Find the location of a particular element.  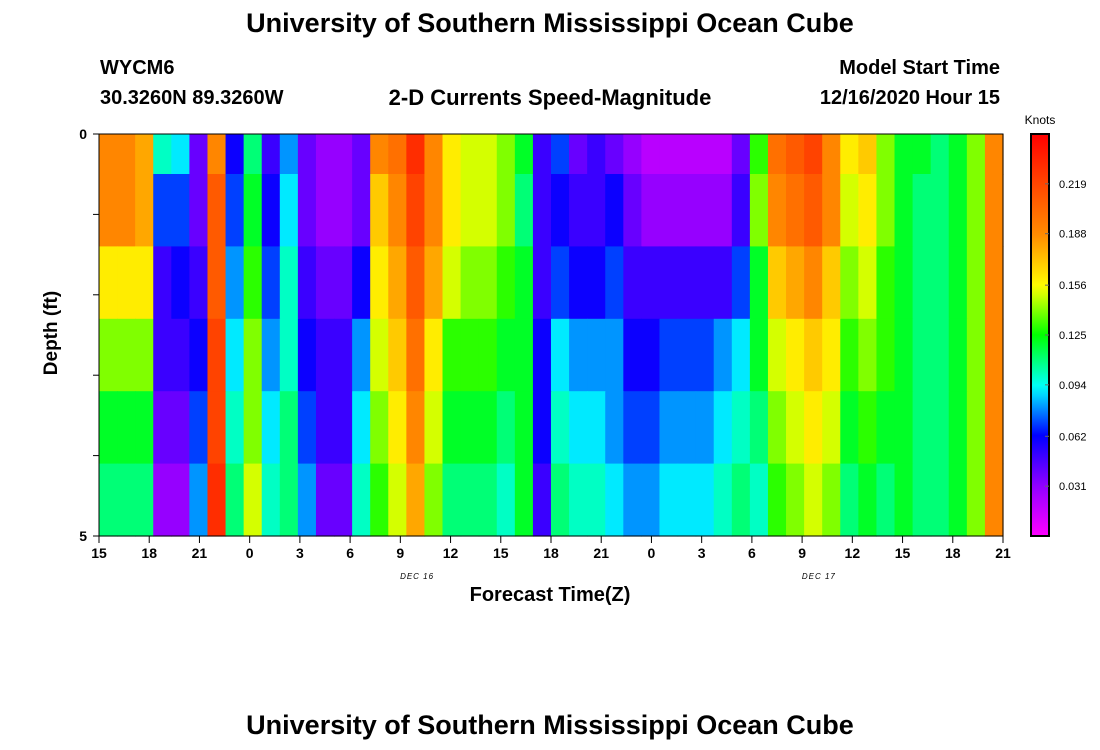

x-tick-label: 12 is located at coordinates (451, 553).